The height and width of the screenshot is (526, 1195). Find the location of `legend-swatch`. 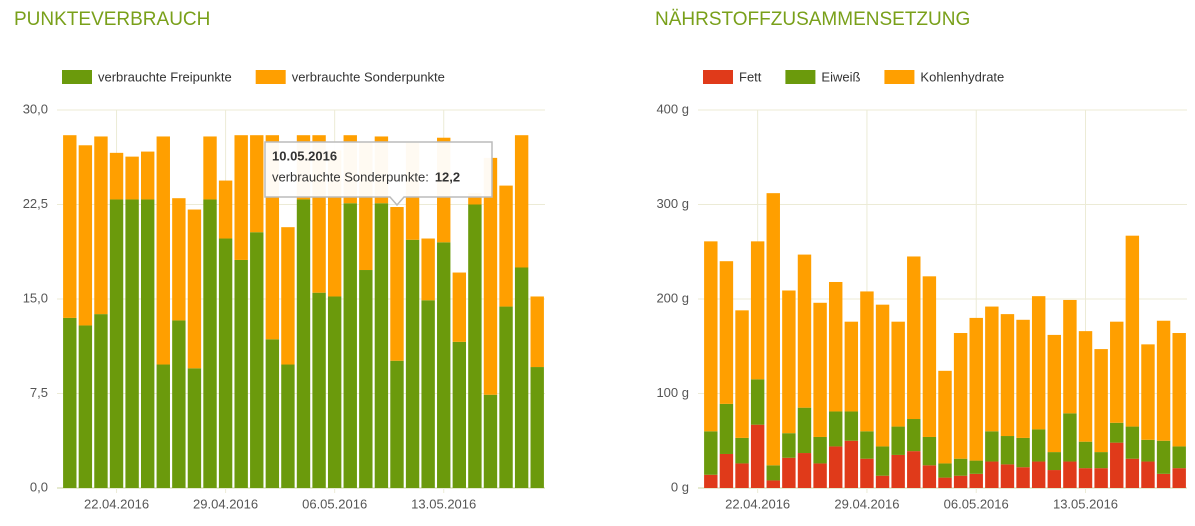

legend-swatch is located at coordinates (800, 77).